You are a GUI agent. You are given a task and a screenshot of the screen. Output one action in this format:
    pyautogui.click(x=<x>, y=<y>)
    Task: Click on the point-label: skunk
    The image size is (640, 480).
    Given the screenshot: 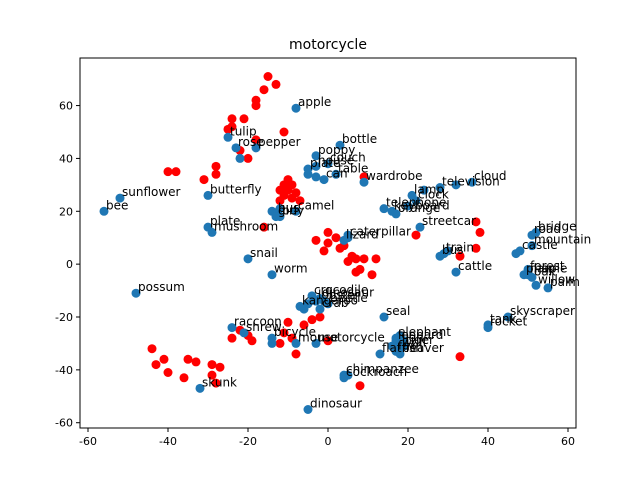 What is the action you would take?
    pyautogui.click(x=219, y=382)
    